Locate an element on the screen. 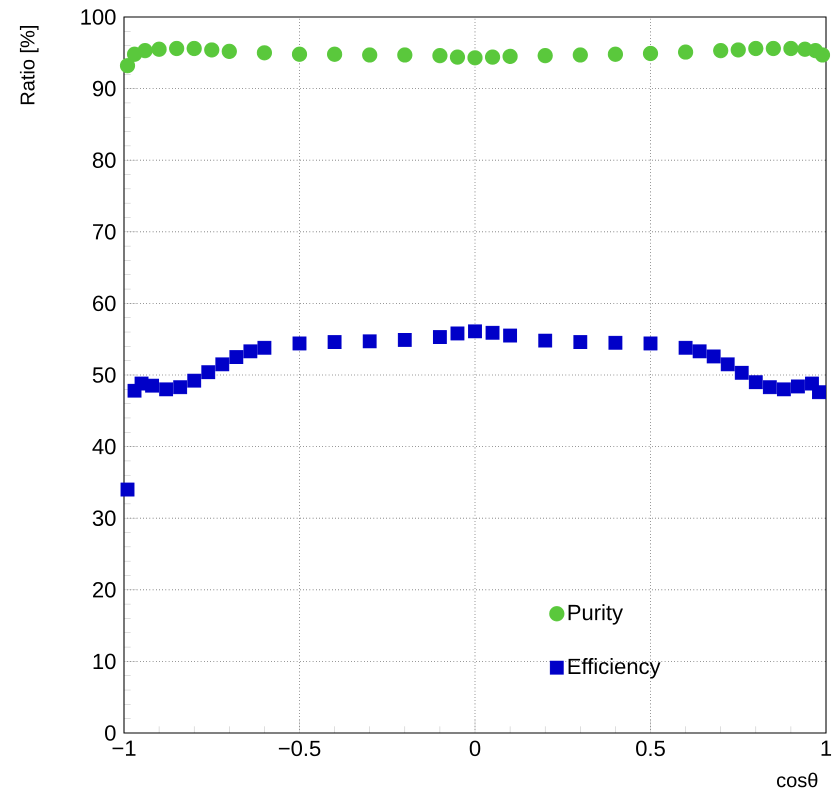 The height and width of the screenshot is (801, 832). y-tick-label: 30 is located at coordinates (104, 518).